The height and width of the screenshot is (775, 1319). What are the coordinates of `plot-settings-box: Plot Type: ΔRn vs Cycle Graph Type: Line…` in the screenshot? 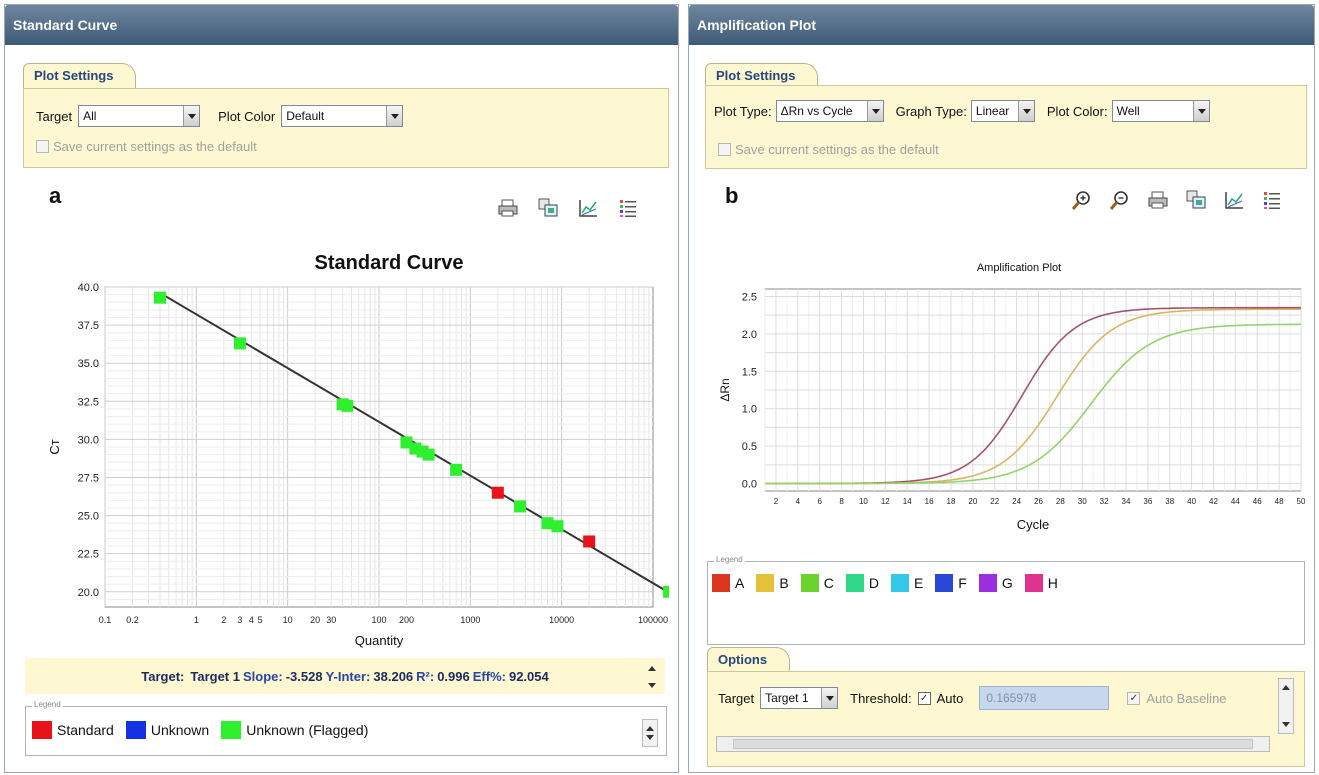 It's located at (1006, 127).